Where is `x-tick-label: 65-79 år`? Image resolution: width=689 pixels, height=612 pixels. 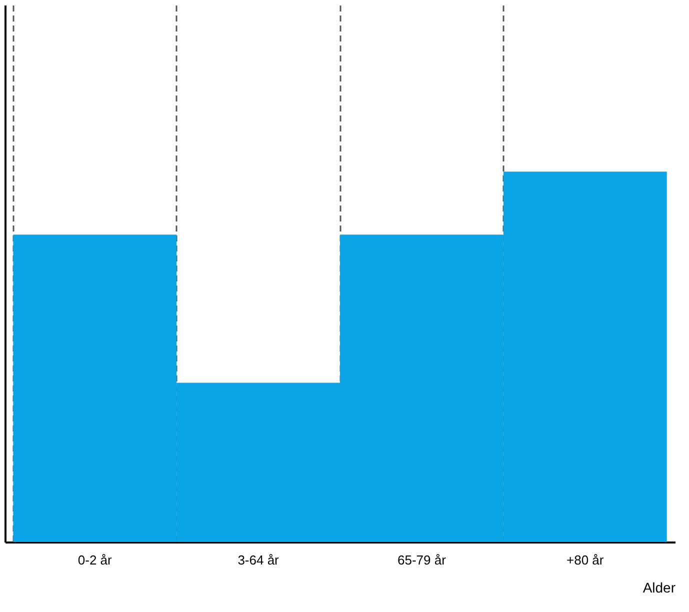
x-tick-label: 65-79 år is located at coordinates (422, 560).